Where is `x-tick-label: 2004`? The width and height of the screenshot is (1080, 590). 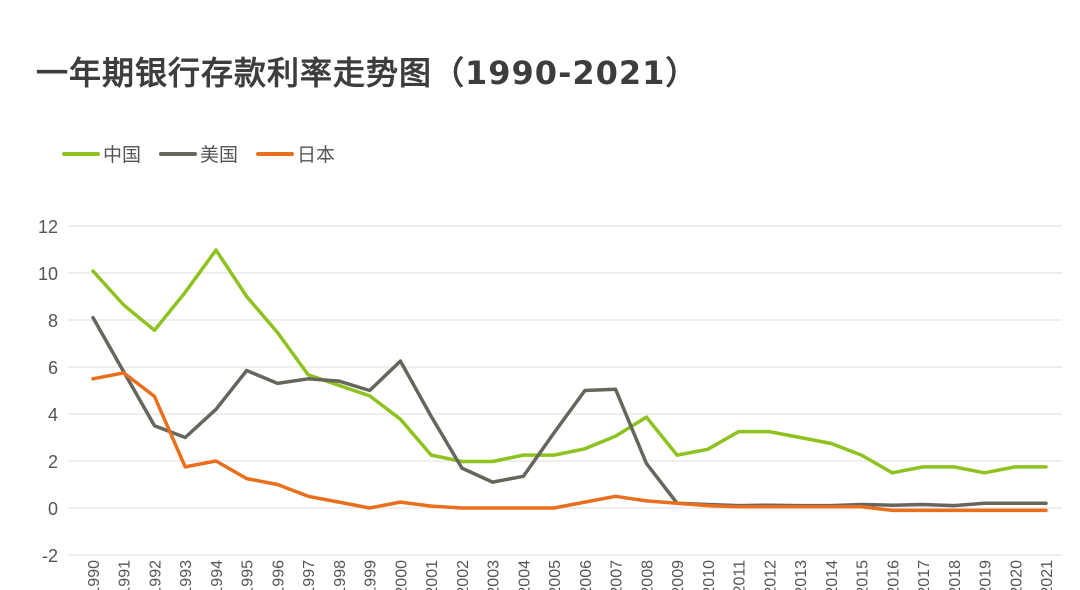
x-tick-label: 2004 is located at coordinates (524, 575).